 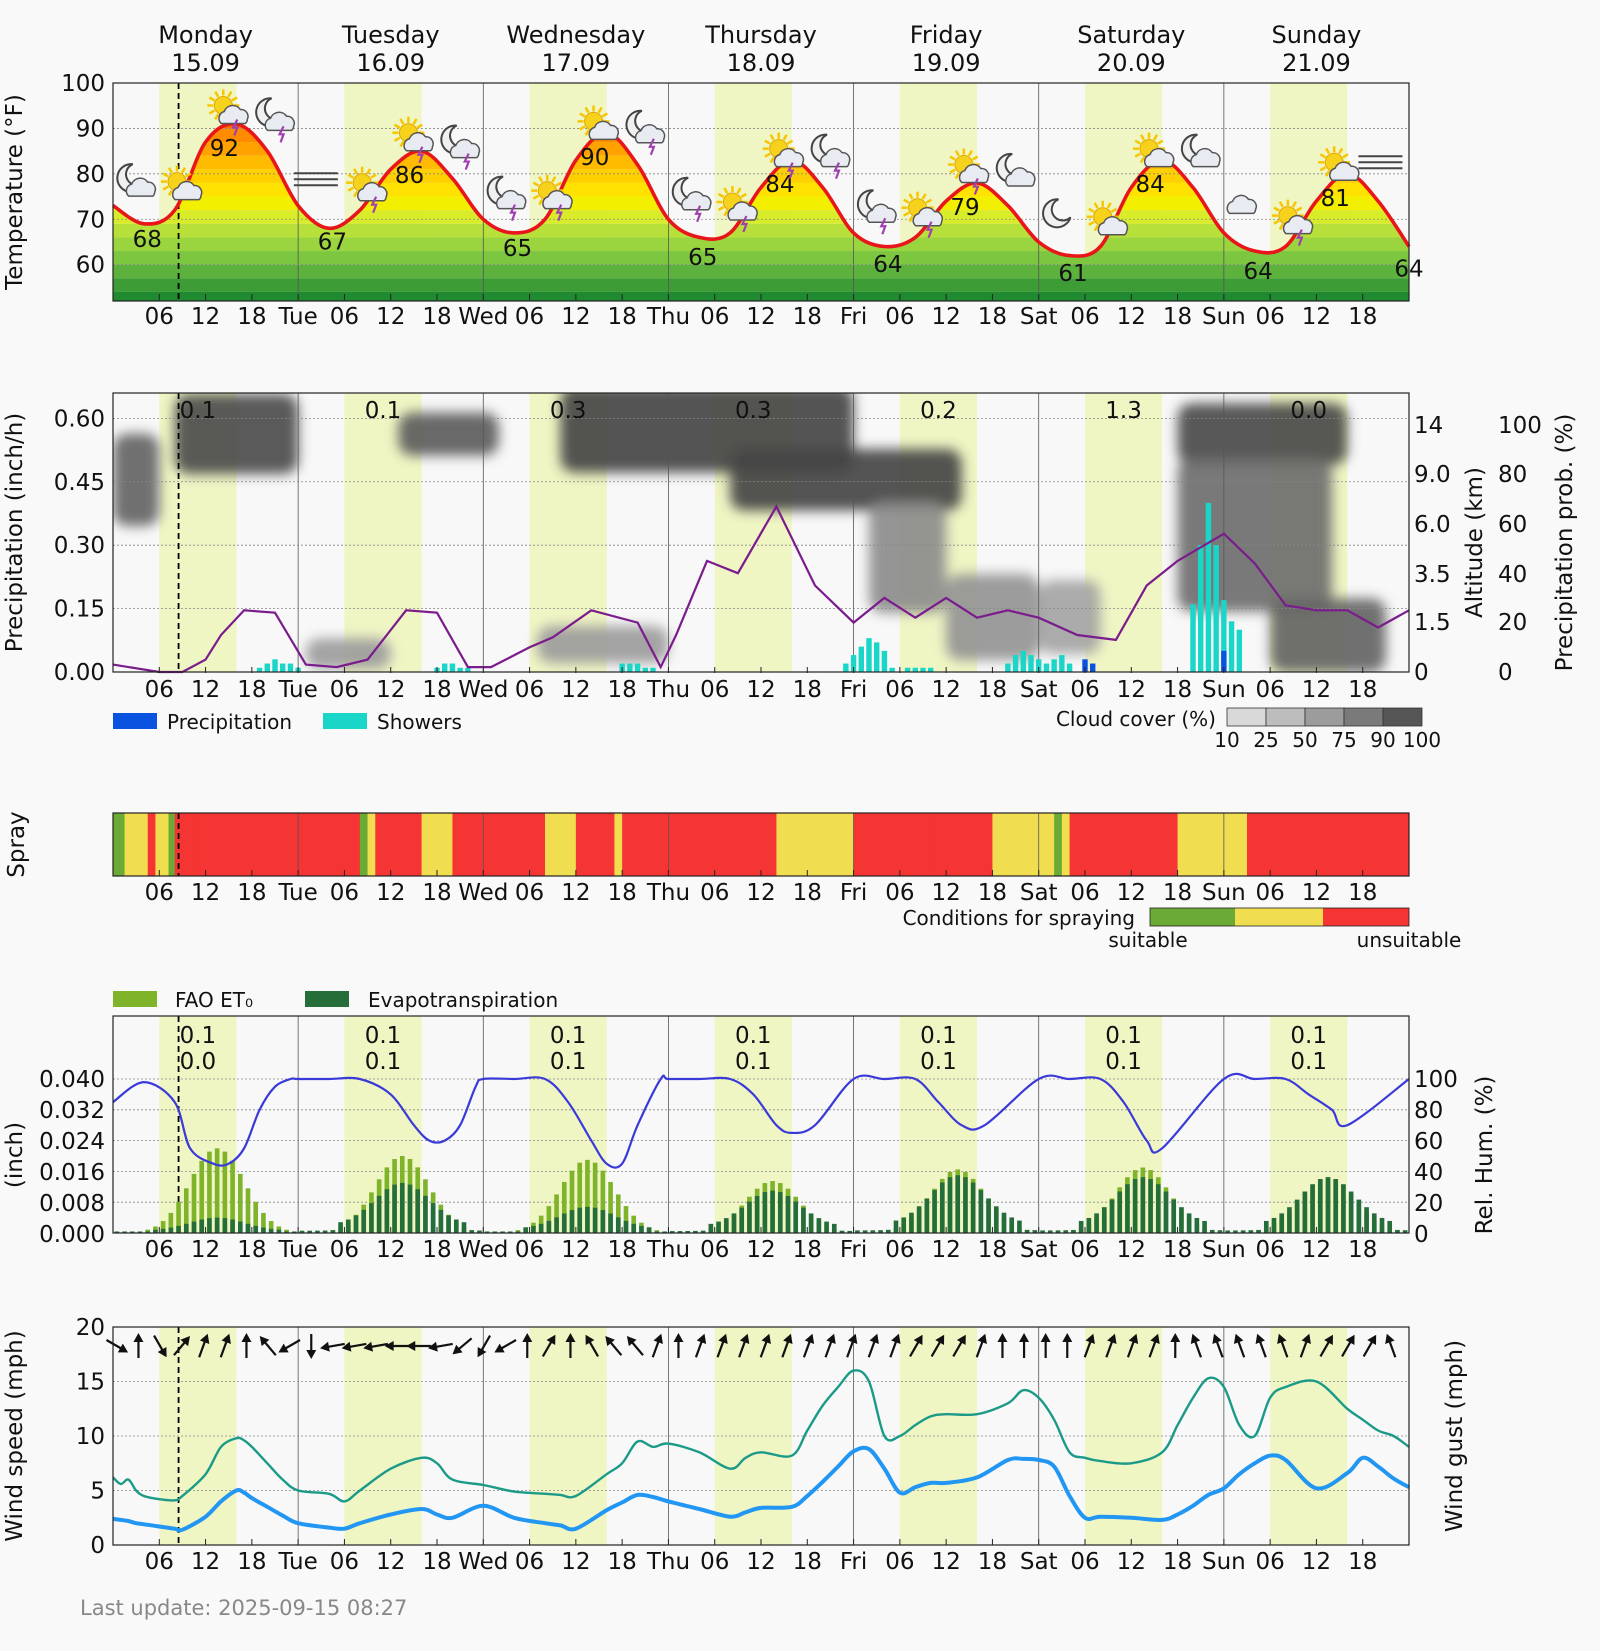 What do you see at coordinates (224, 149) in the screenshot?
I see `temperature-label: 92` at bounding box center [224, 149].